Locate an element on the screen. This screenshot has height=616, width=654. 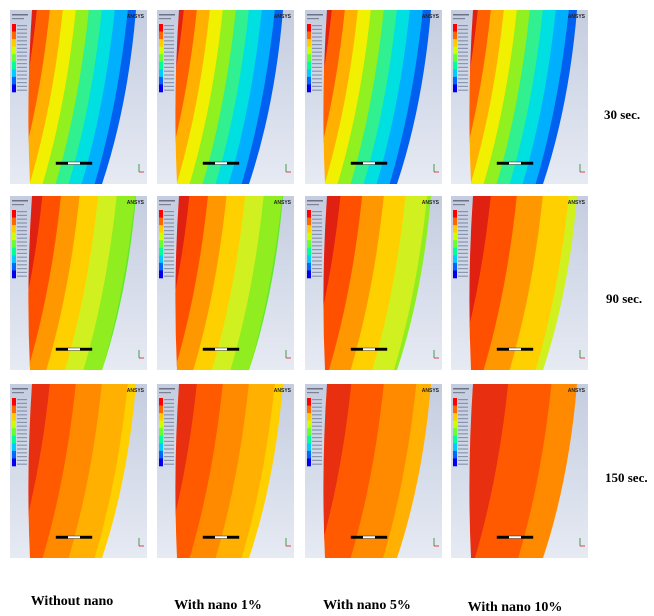
col-label-nano-10: With nano 10% is located at coordinates (515, 607).